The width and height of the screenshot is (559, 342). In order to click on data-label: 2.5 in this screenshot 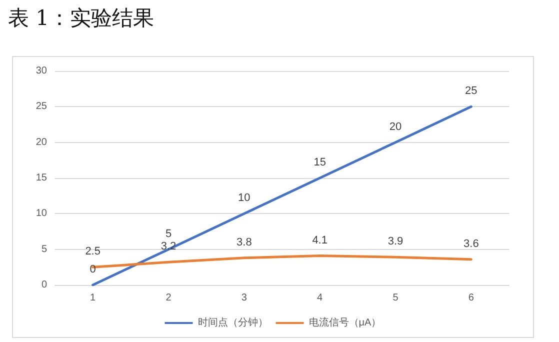, I will do `click(92, 252)`.